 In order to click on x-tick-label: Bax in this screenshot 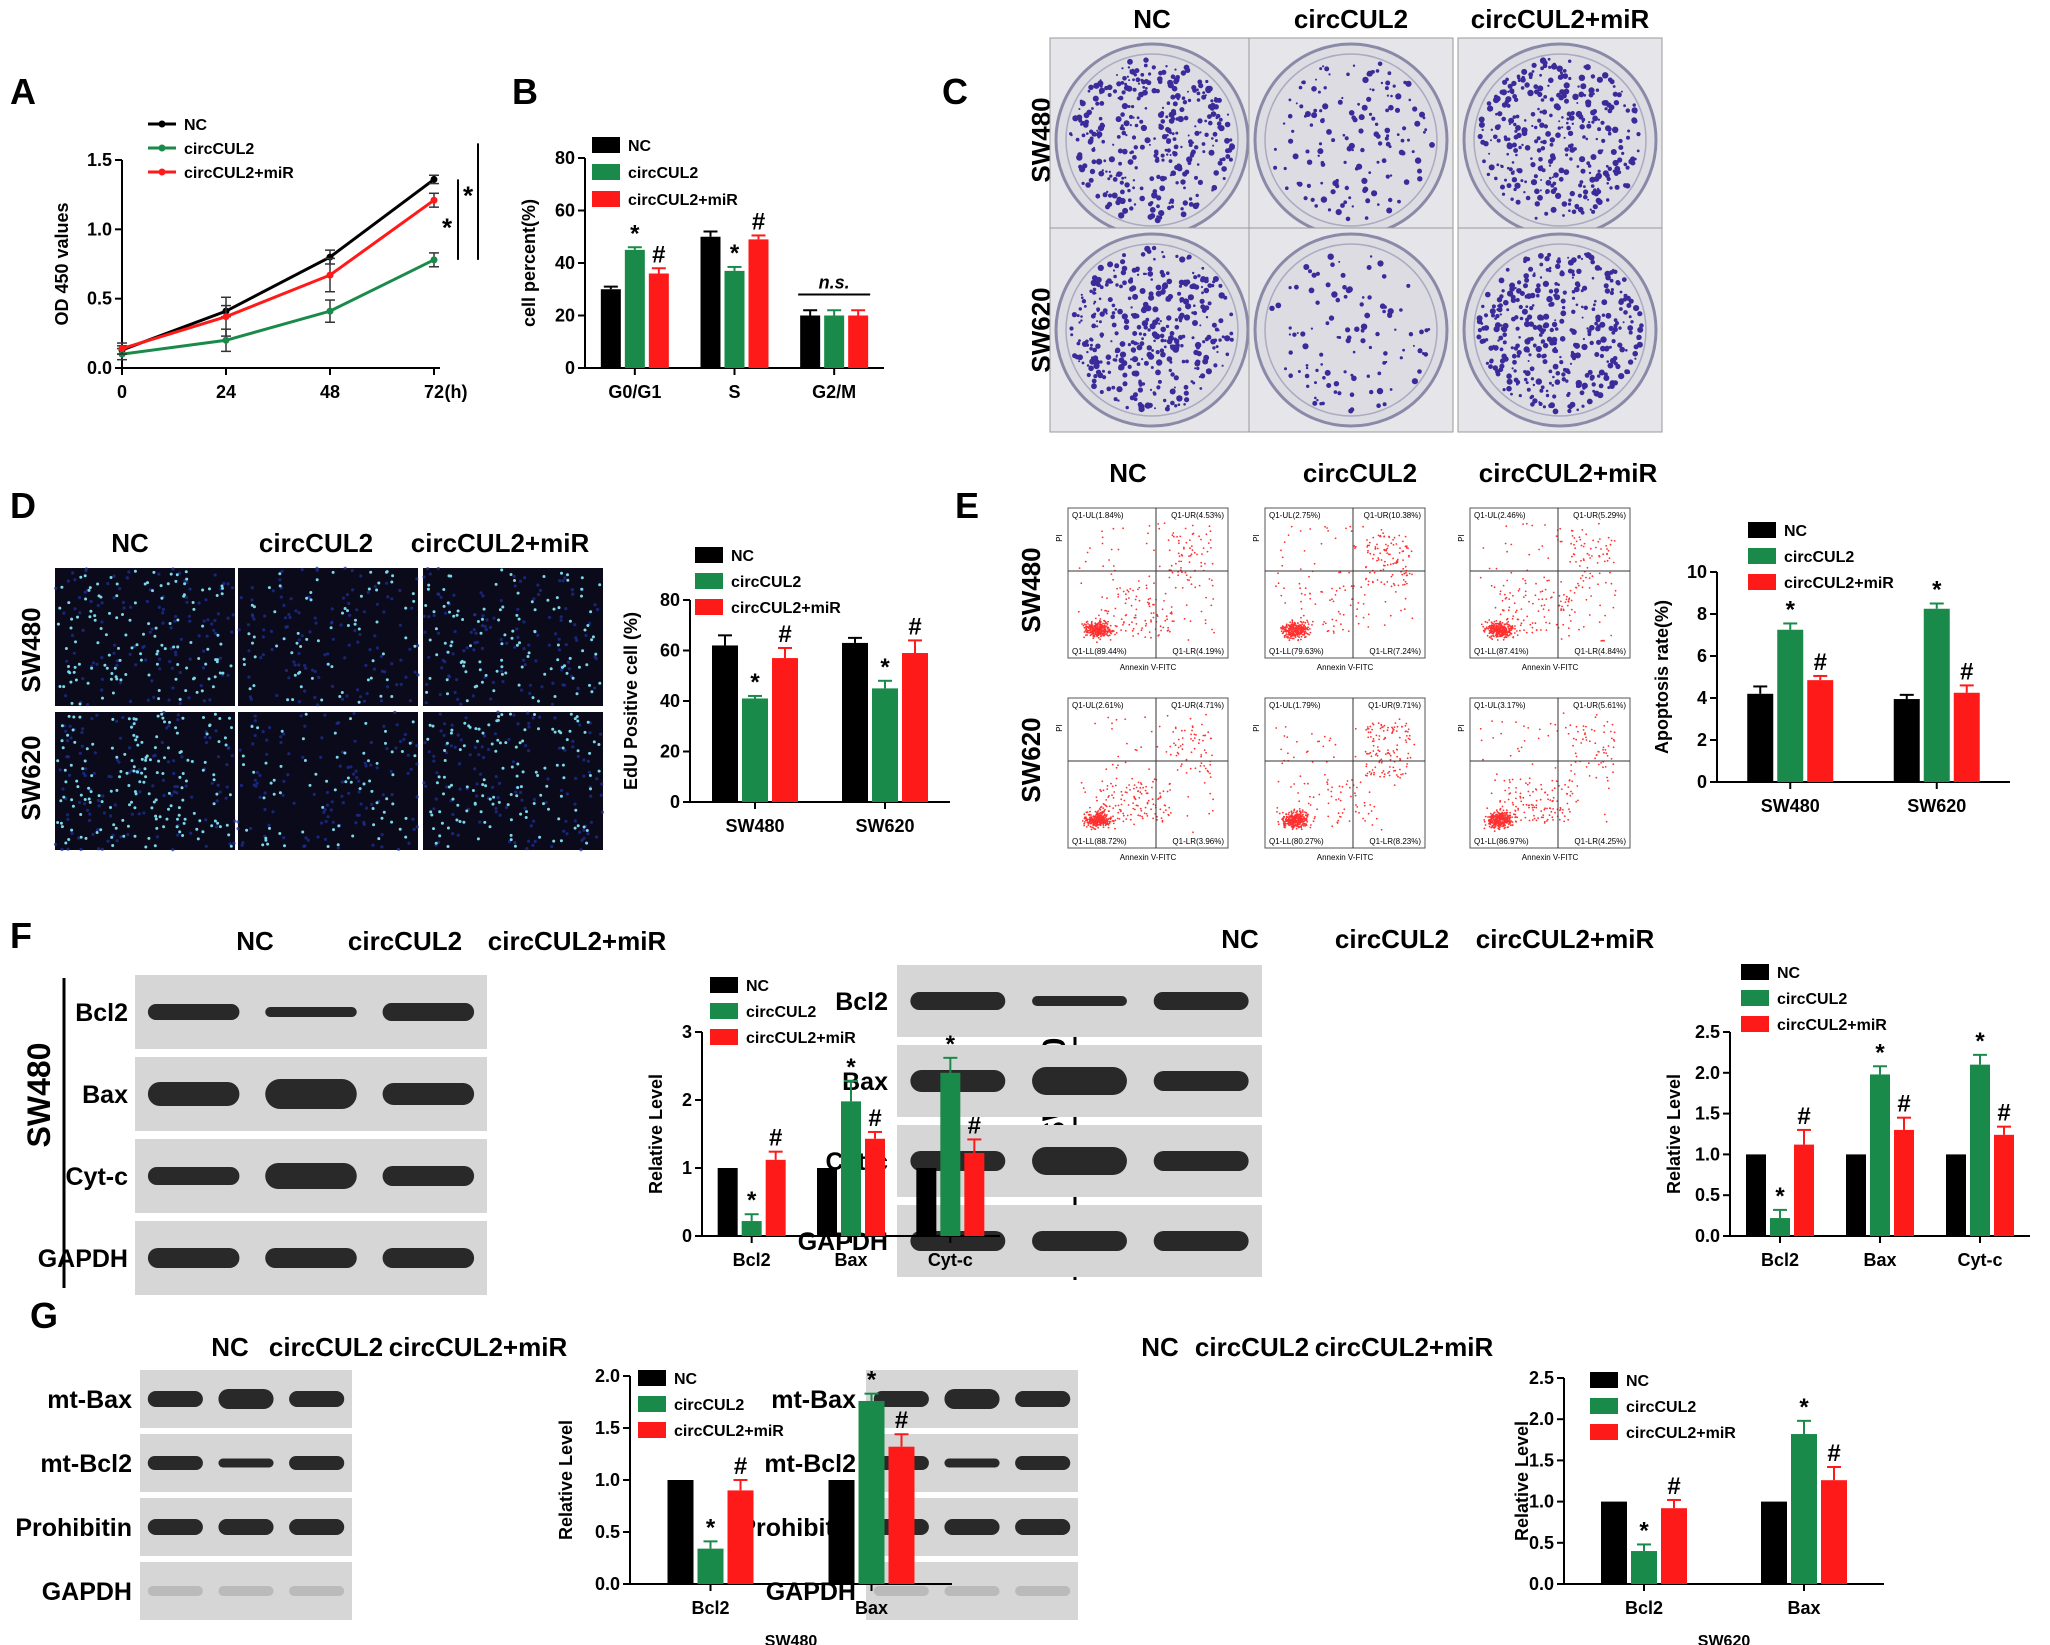, I will do `click(1879, 1260)`.